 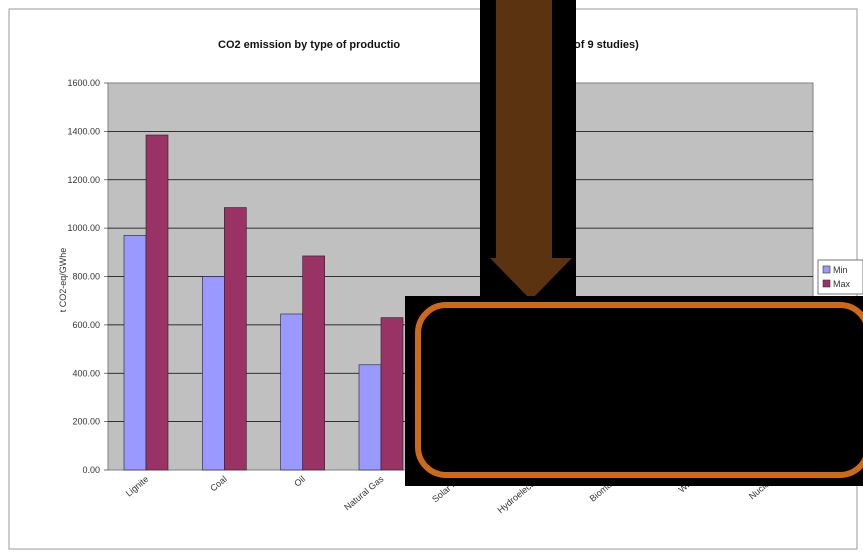 I want to click on y-tick-label: 800.00, so click(x=86, y=277).